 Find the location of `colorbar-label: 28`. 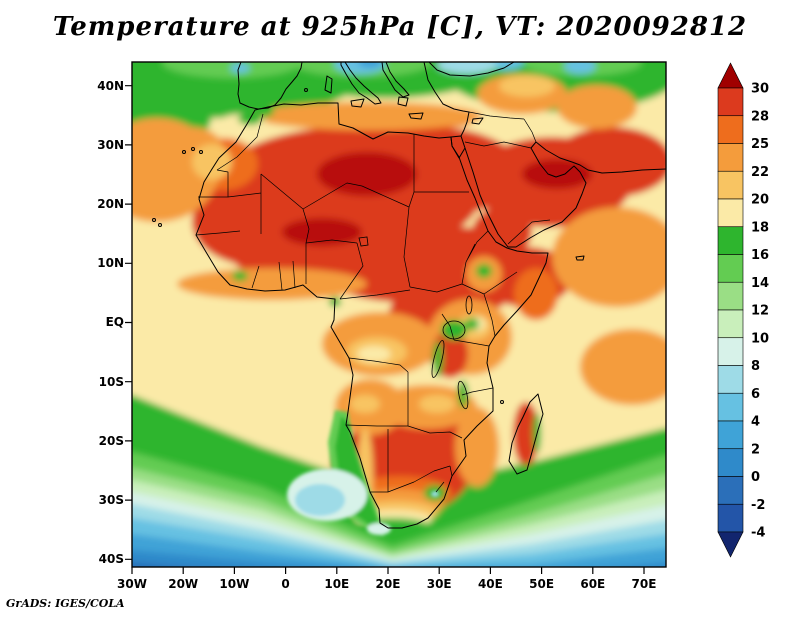

colorbar-label: 28 is located at coordinates (760, 116).